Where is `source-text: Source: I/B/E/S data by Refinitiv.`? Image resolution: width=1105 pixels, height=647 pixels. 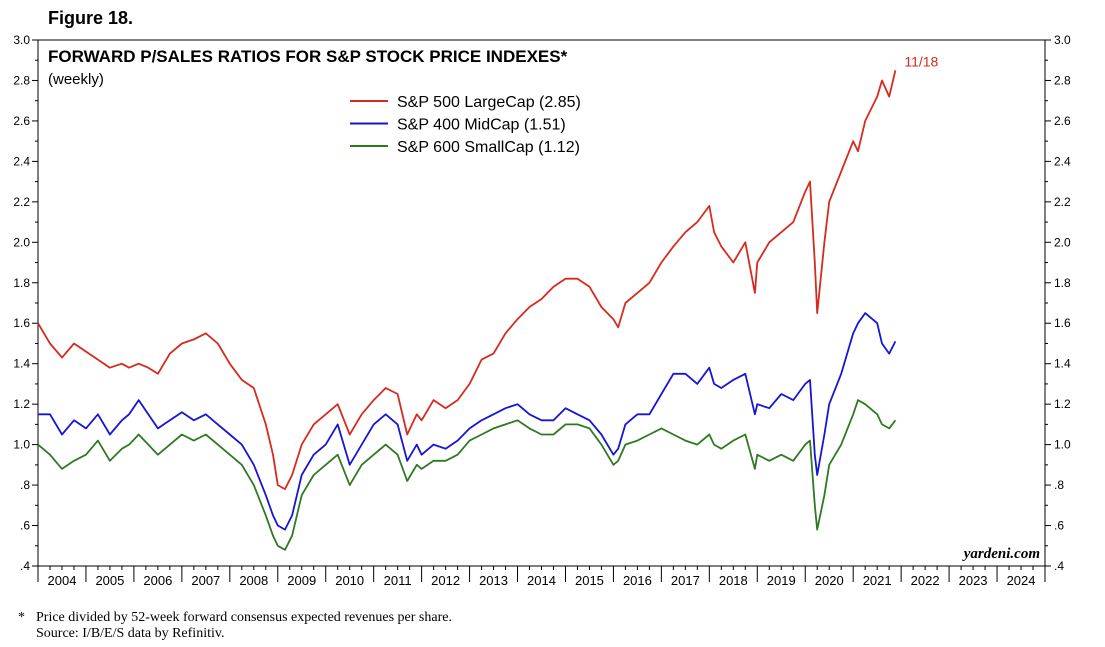
source-text: Source: I/B/E/S data by Refinitiv. is located at coordinates (130, 633).